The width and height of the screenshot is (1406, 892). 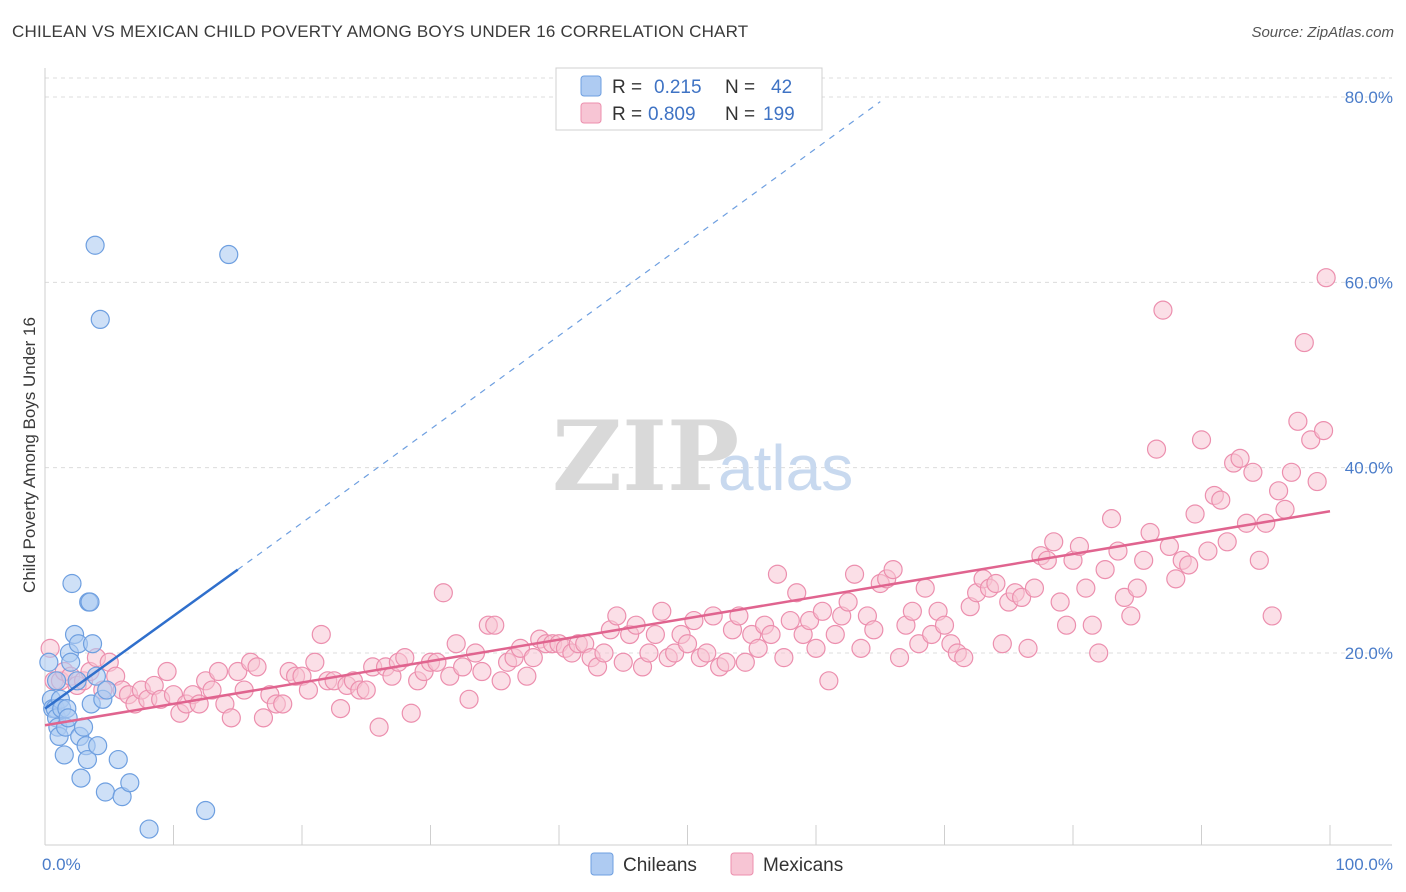 I want to click on legend-r-value-1: 0.215, so click(x=678, y=87).